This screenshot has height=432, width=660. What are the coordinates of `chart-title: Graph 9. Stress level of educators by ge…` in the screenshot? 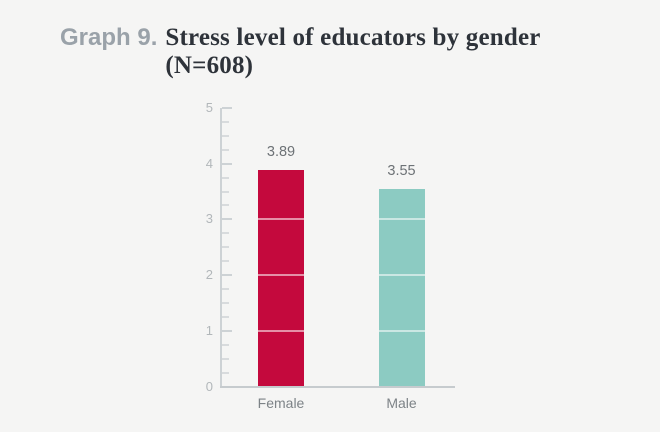 It's located at (300, 52).